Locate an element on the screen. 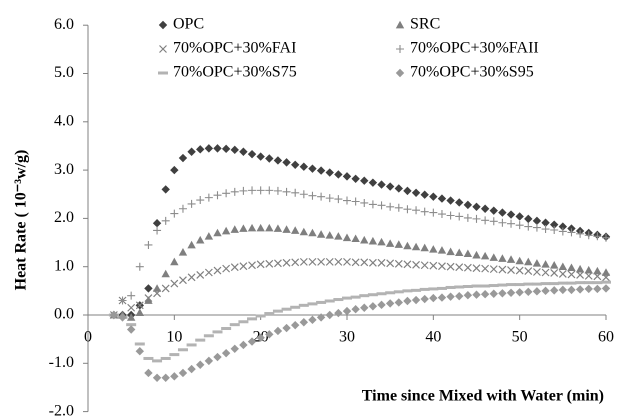  y-tick-label: 1.0 is located at coordinates (64, 265).